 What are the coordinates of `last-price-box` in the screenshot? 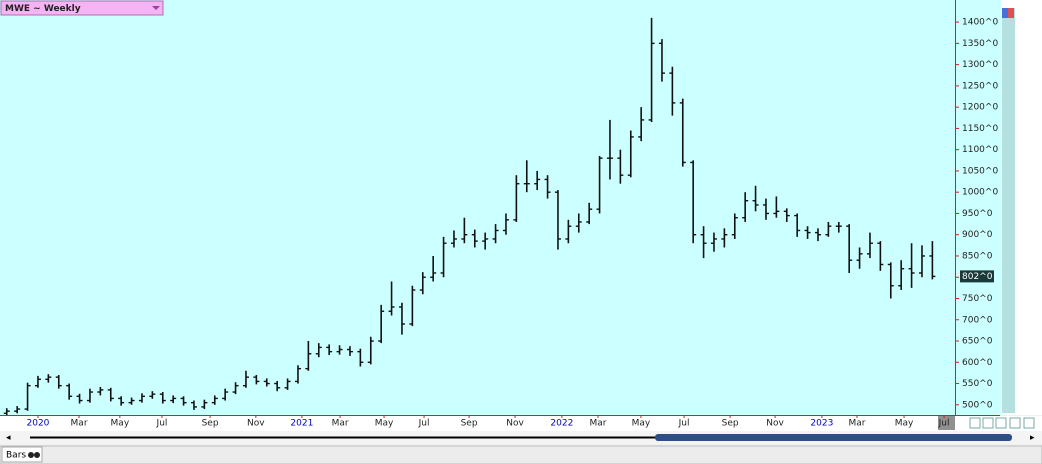 It's located at (977, 276).